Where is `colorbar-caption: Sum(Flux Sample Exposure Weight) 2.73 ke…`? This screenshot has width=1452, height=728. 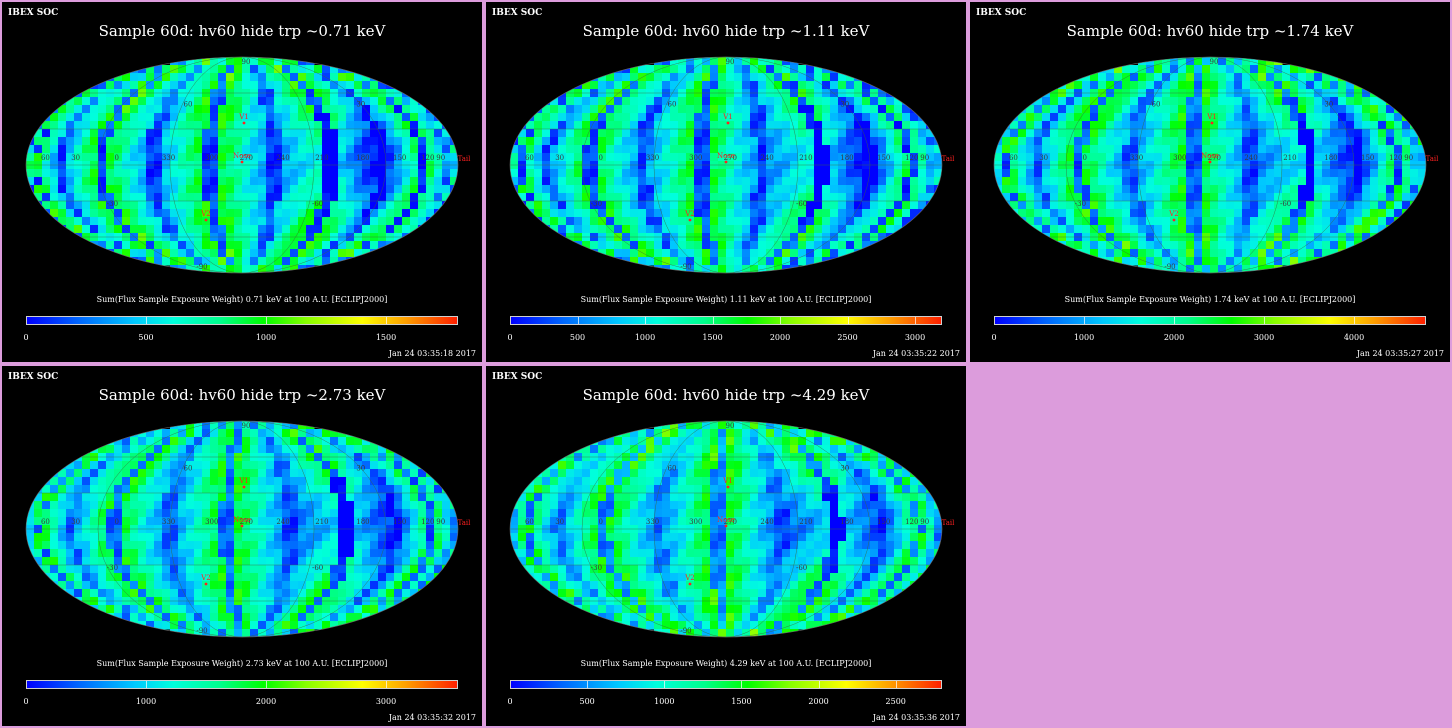 colorbar-caption: Sum(Flux Sample Exposure Weight) 2.73 ke… is located at coordinates (242, 663).